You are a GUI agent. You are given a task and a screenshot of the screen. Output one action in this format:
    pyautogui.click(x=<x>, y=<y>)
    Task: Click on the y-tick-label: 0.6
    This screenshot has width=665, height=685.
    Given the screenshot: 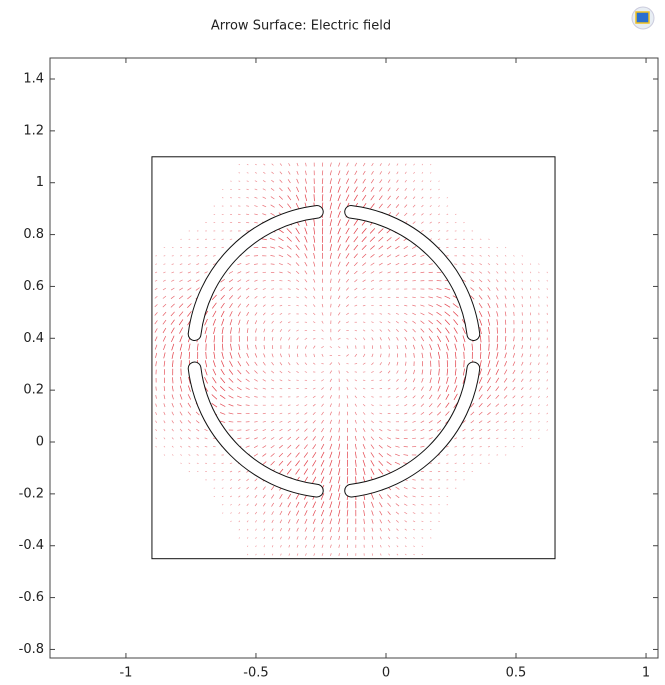 What is the action you would take?
    pyautogui.click(x=33, y=286)
    